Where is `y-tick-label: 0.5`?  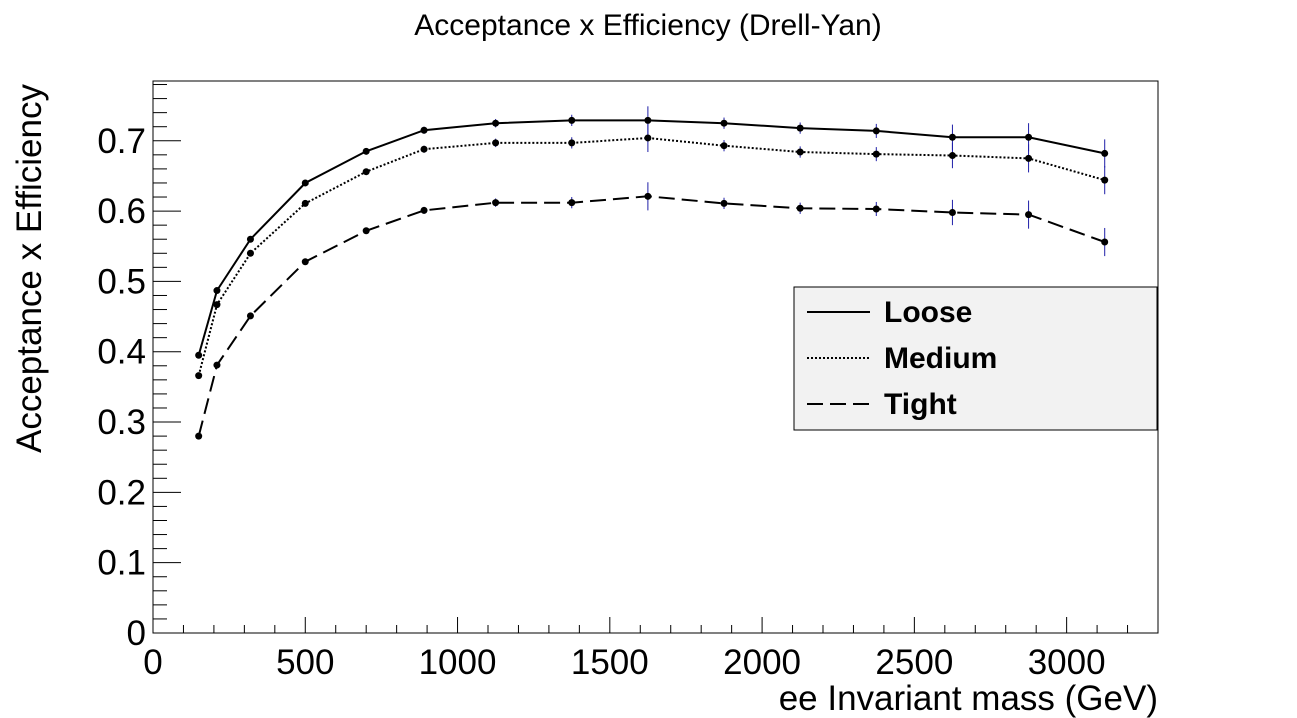
y-tick-label: 0.5 is located at coordinates (121, 281).